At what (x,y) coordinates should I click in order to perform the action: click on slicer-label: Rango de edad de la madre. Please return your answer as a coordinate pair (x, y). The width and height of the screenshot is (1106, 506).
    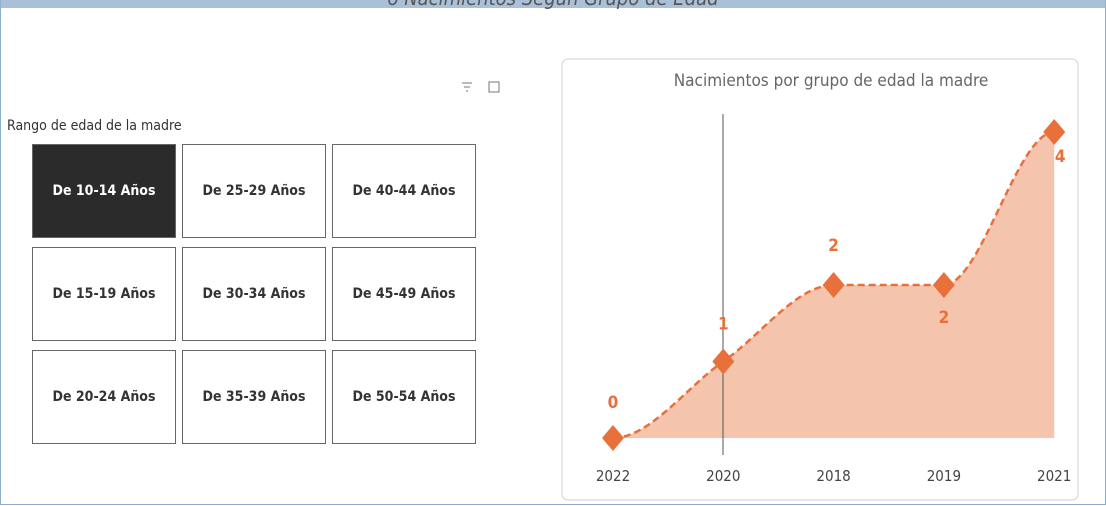
    Looking at the image, I should click on (94, 126).